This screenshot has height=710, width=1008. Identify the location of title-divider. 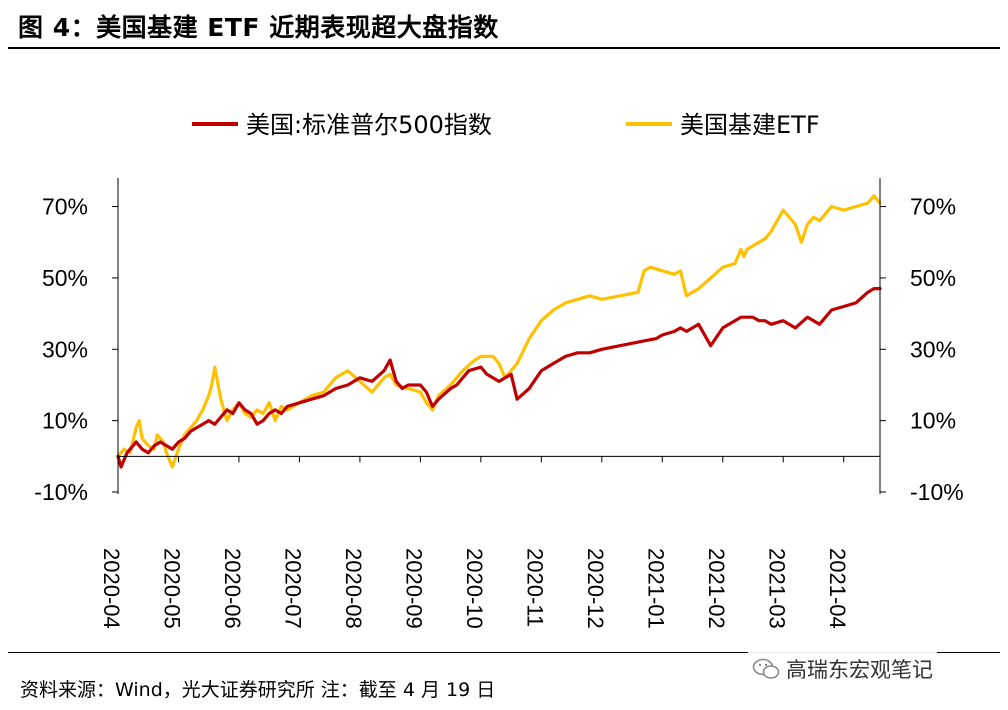
(504, 48).